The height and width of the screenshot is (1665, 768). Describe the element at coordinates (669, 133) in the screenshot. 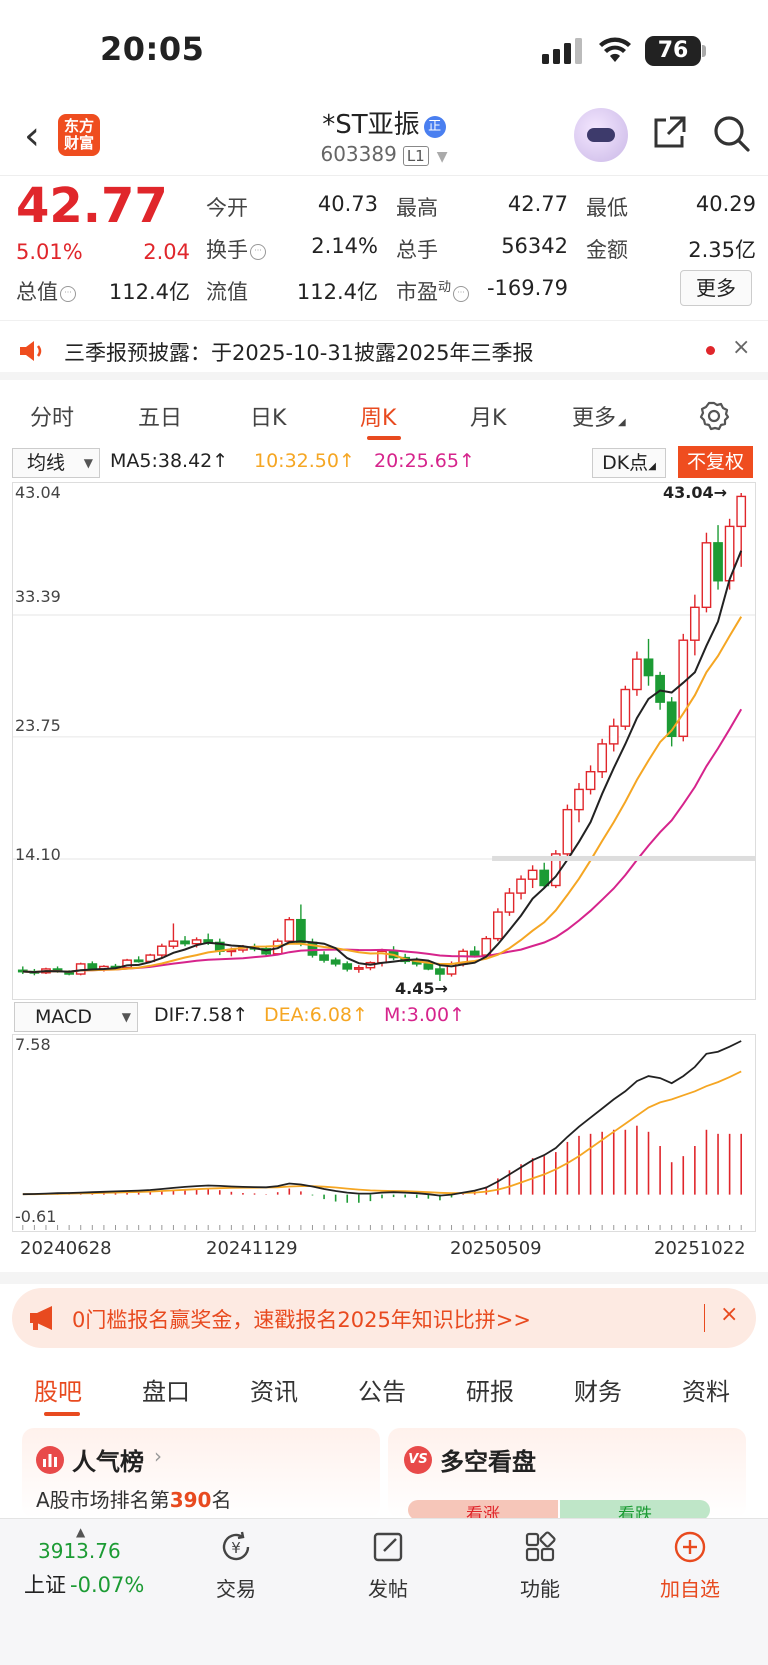

I see `share-icon` at that location.